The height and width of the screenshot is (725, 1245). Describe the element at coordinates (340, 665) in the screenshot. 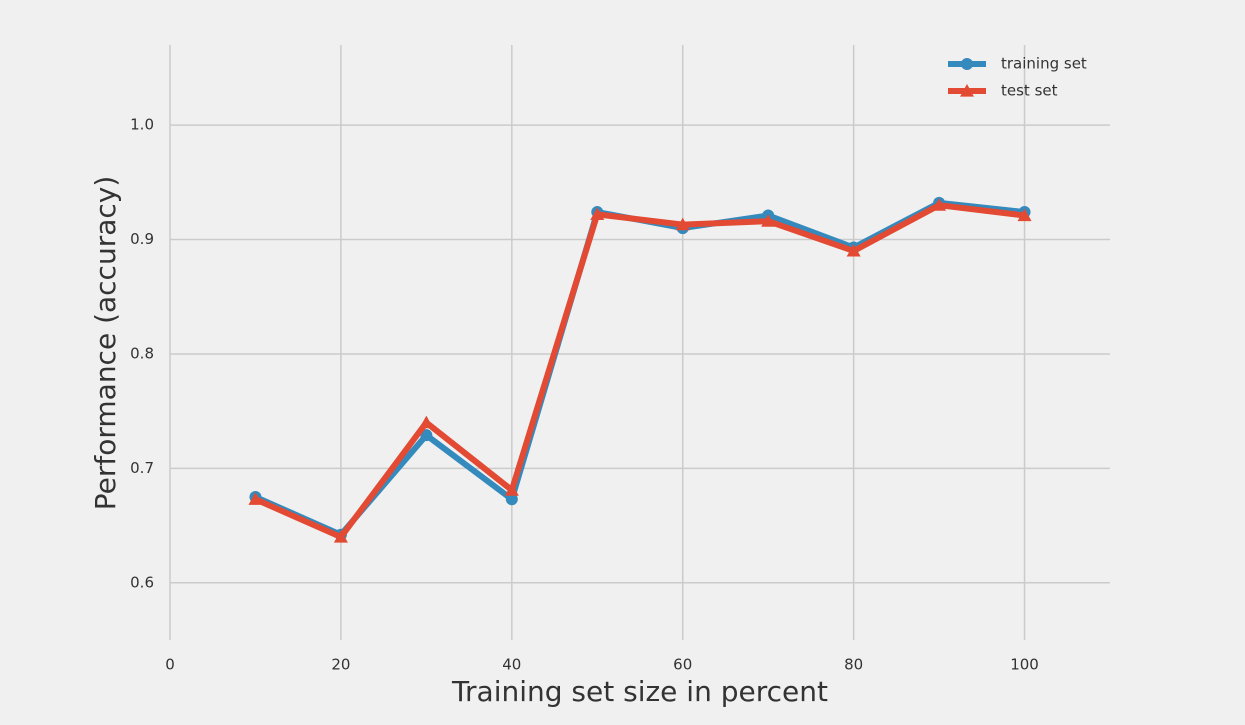

I see `x-tick-label: 20` at that location.